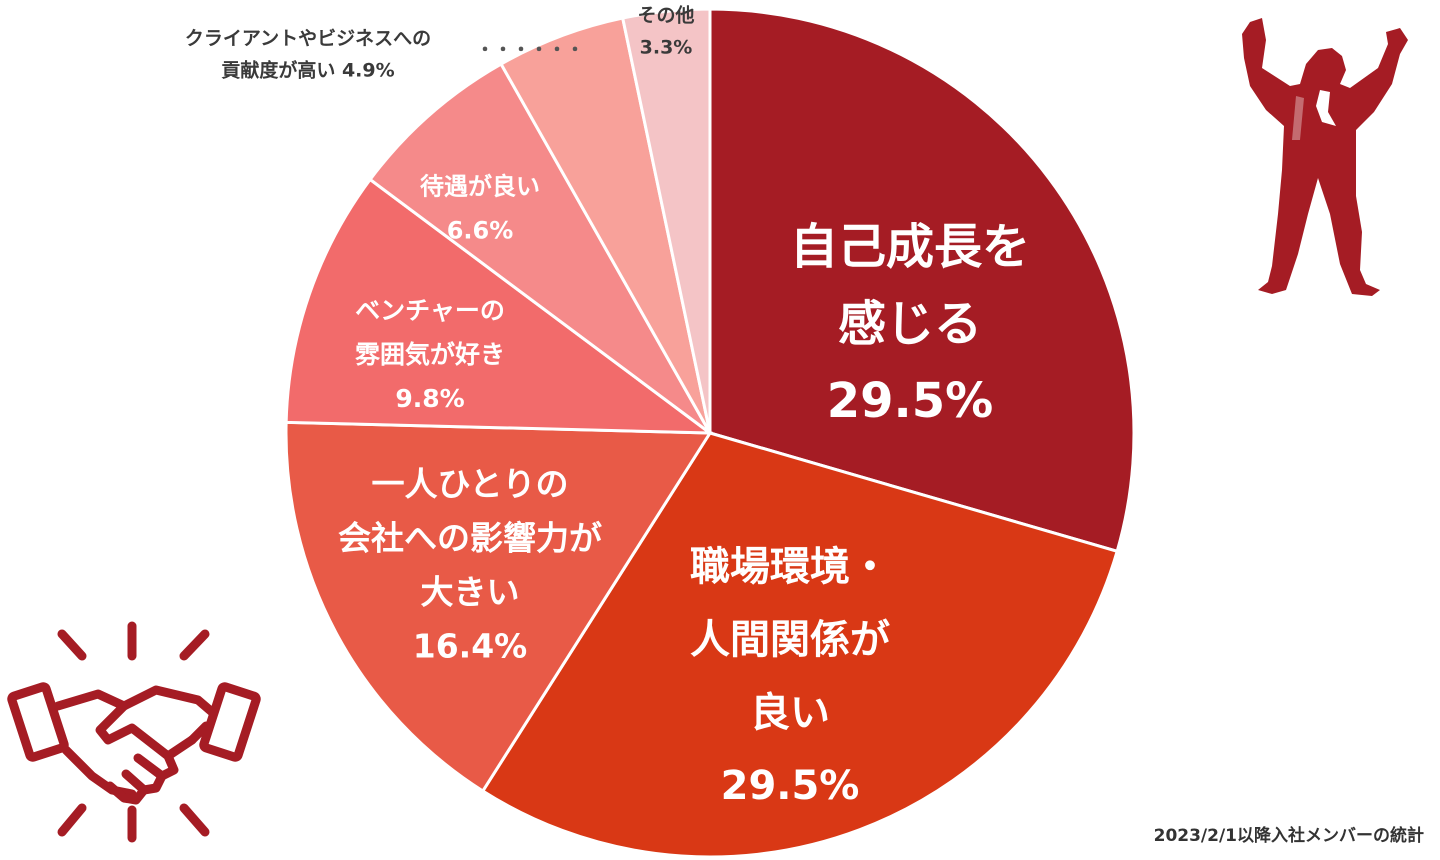 This screenshot has width=1440, height=860. Describe the element at coordinates (134, 732) in the screenshot. I see `handshake-icon` at that location.